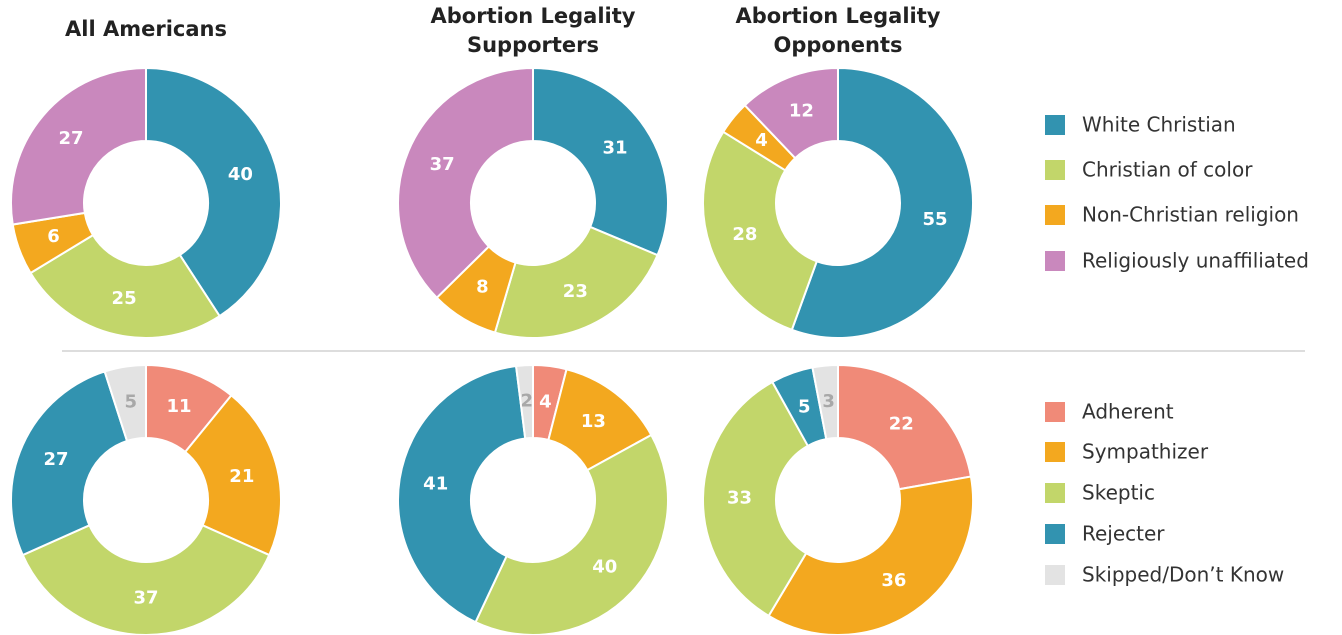 The image size is (1342, 635). What do you see at coordinates (801, 111) in the screenshot?
I see `slice-label: 12` at bounding box center [801, 111].